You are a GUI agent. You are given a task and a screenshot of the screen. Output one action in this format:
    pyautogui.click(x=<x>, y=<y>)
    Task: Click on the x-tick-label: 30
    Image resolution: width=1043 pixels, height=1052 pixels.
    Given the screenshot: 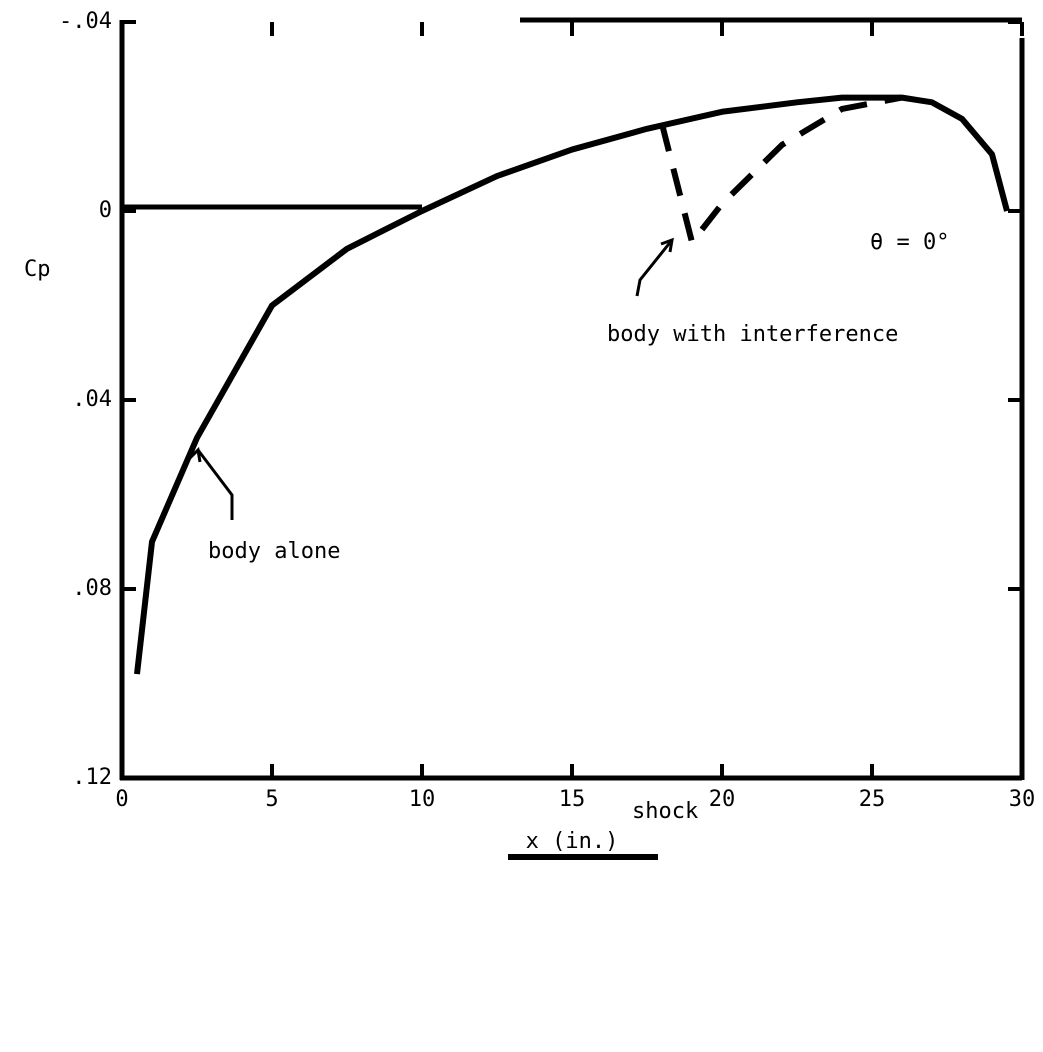 What is the action you would take?
    pyautogui.click(x=1022, y=799)
    